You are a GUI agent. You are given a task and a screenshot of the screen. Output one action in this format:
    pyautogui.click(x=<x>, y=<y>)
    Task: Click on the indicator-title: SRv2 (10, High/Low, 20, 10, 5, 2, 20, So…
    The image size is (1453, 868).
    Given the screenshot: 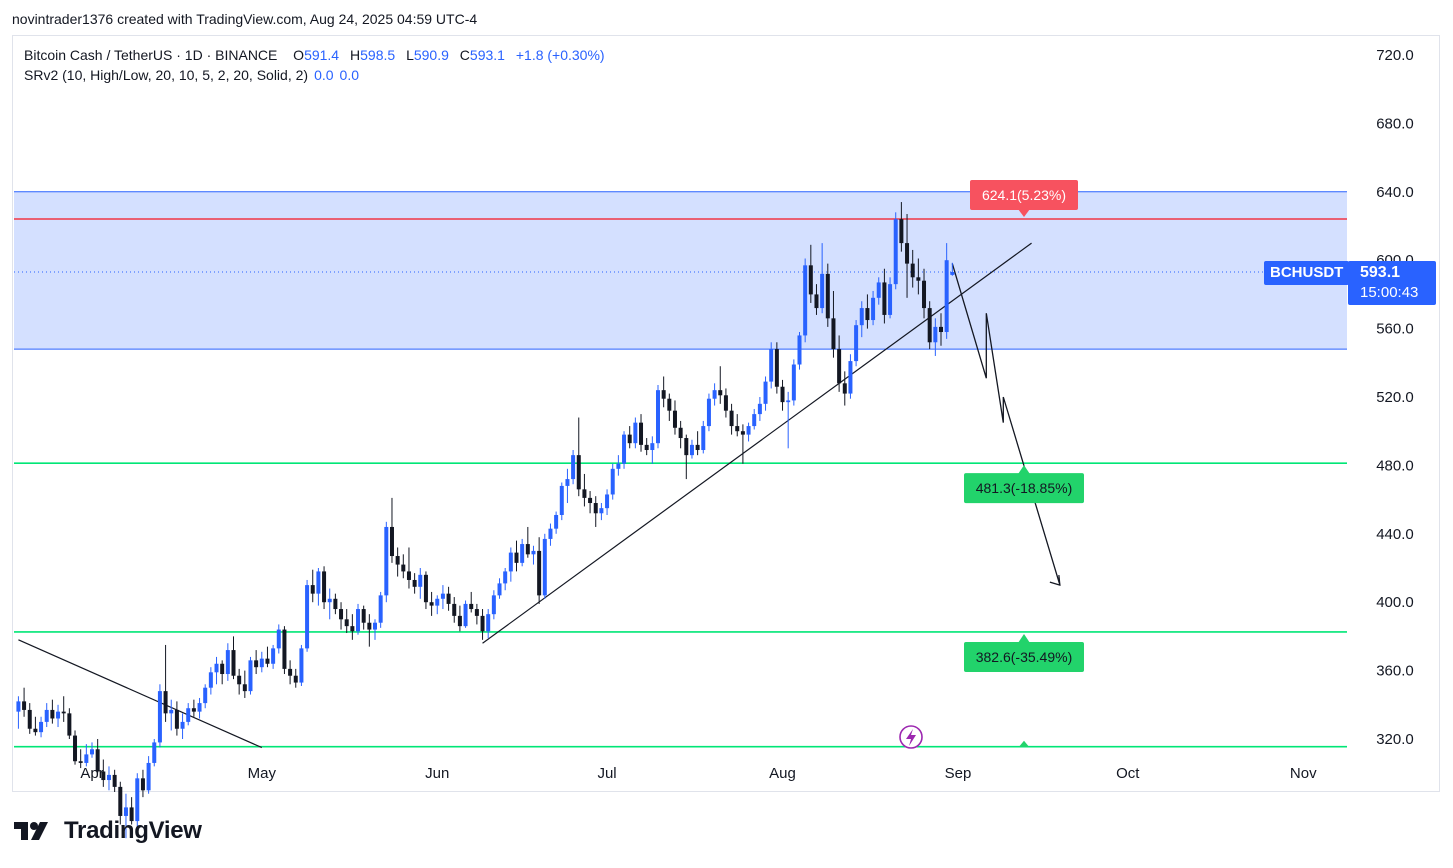 What is the action you would take?
    pyautogui.click(x=166, y=75)
    